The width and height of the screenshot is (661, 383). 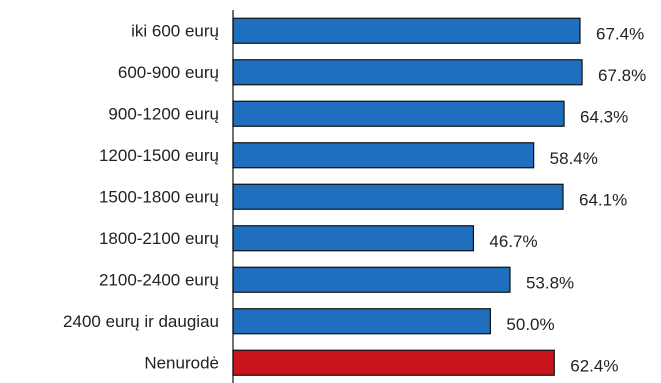 What do you see at coordinates (513, 241) in the screenshot?
I see `data-label: 46.7%` at bounding box center [513, 241].